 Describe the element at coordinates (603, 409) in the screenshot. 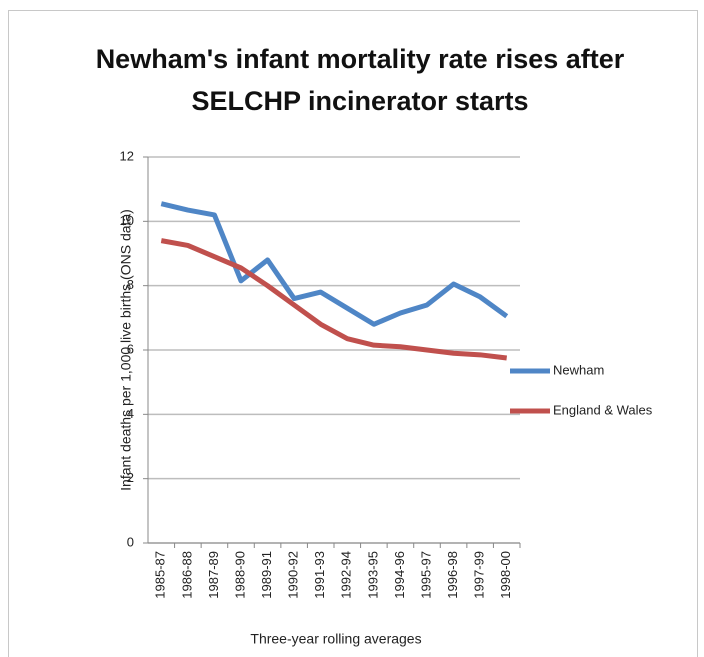

I see `legend-label: England & Wales` at that location.